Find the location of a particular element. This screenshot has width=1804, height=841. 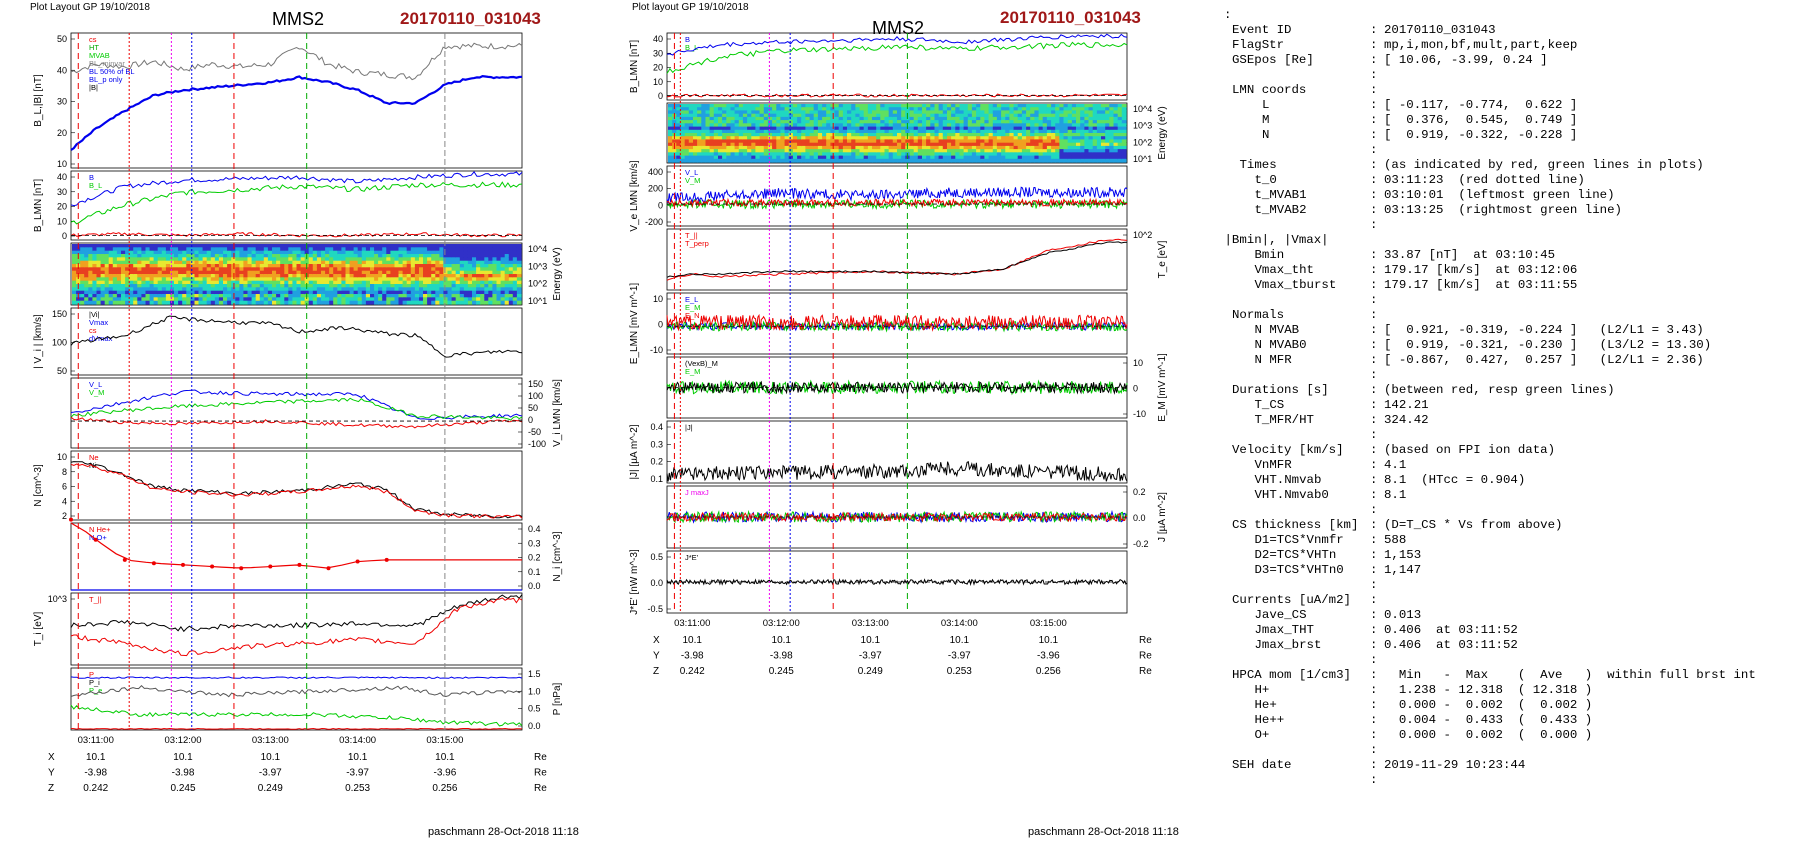

left-panel-4-frame is located at coordinates (296, 341).